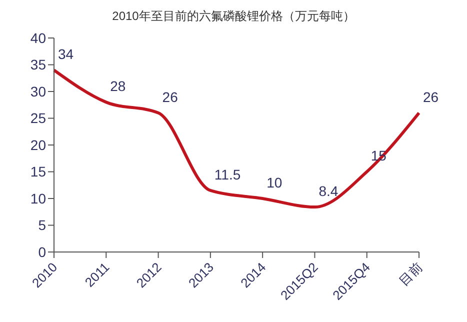  What do you see at coordinates (38, 91) in the screenshot?
I see `y-tick-label: 30` at bounding box center [38, 91].